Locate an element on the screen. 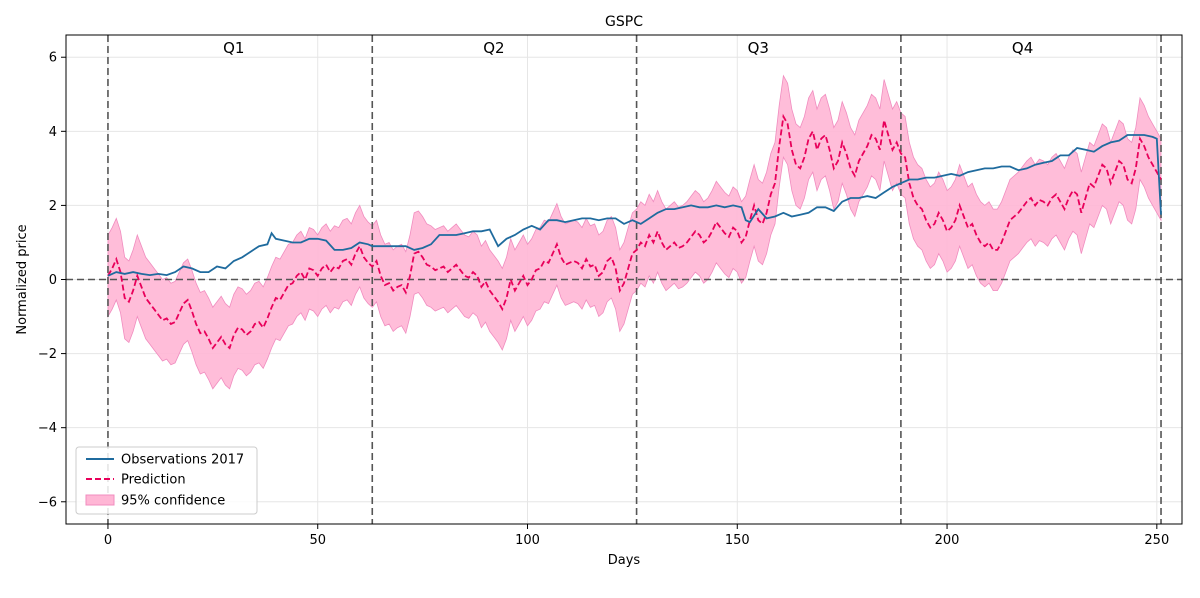 This screenshot has width=1200, height=598. legend-label-prediction: Prediction is located at coordinates (153, 480).